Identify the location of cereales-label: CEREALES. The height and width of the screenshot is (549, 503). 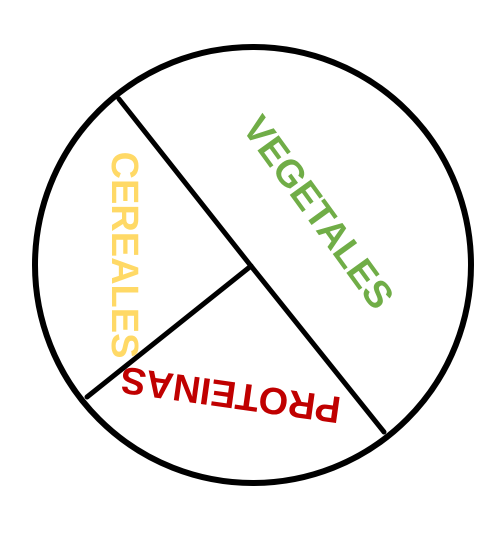
(124, 255).